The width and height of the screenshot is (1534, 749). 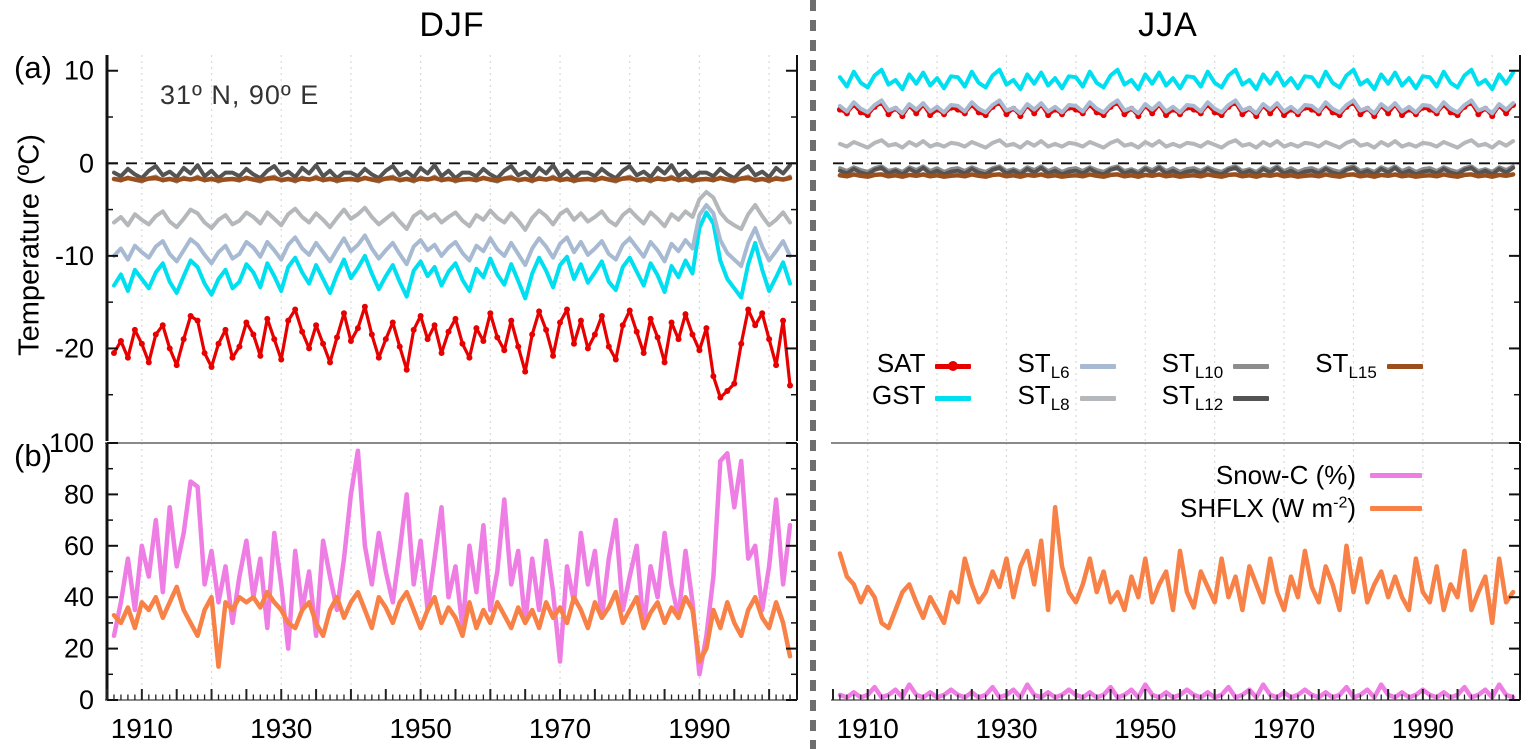 I want to click on panel-label-b: (b), so click(x=33, y=455).